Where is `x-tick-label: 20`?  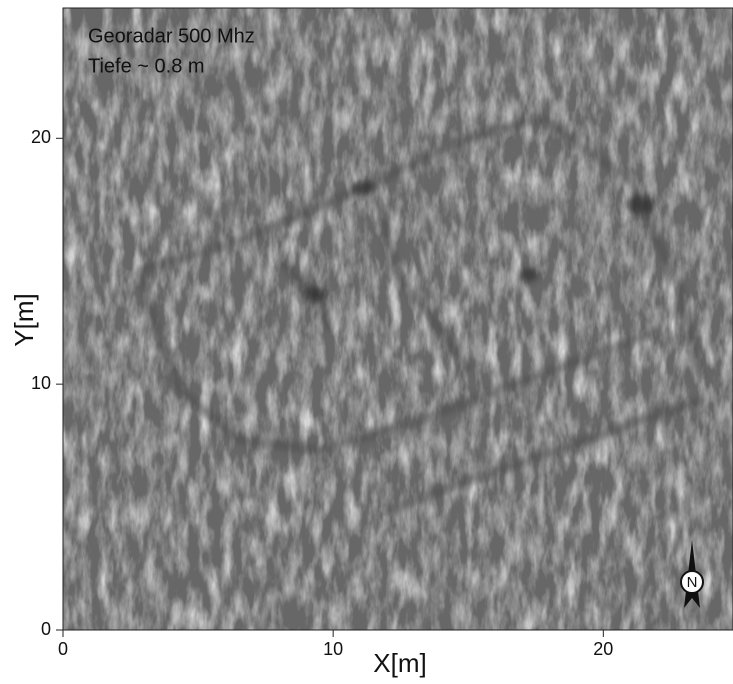
x-tick-label: 20 is located at coordinates (603, 649).